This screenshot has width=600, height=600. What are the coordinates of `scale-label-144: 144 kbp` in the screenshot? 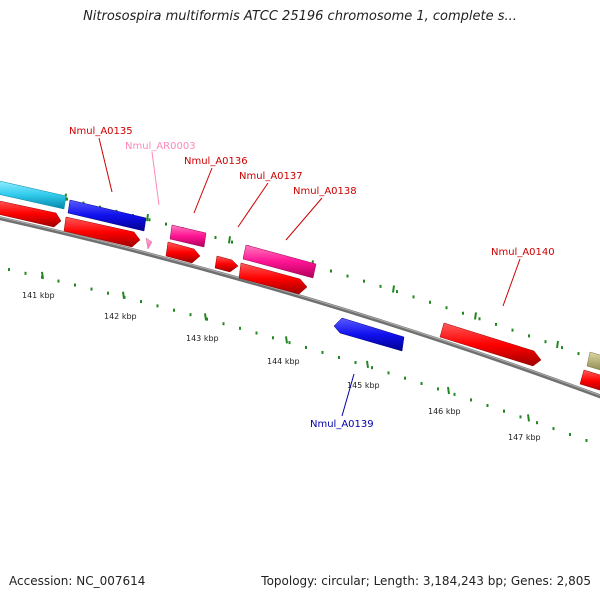 It's located at (283, 361).